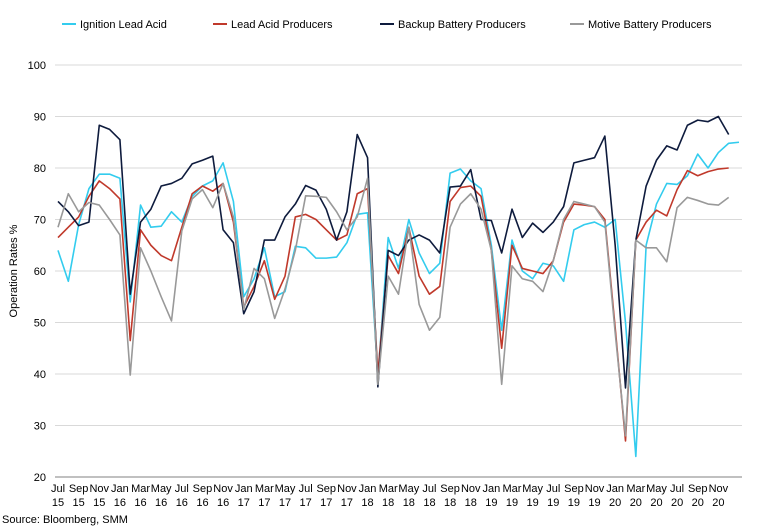  What do you see at coordinates (347, 496) in the screenshot?
I see `x-tick-label: Nov 17` at bounding box center [347, 496].